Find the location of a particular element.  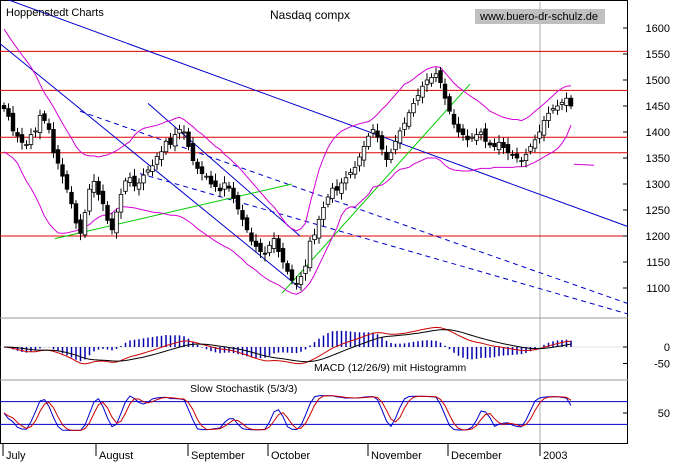

y-tick-label: 1600 is located at coordinates (658, 29).